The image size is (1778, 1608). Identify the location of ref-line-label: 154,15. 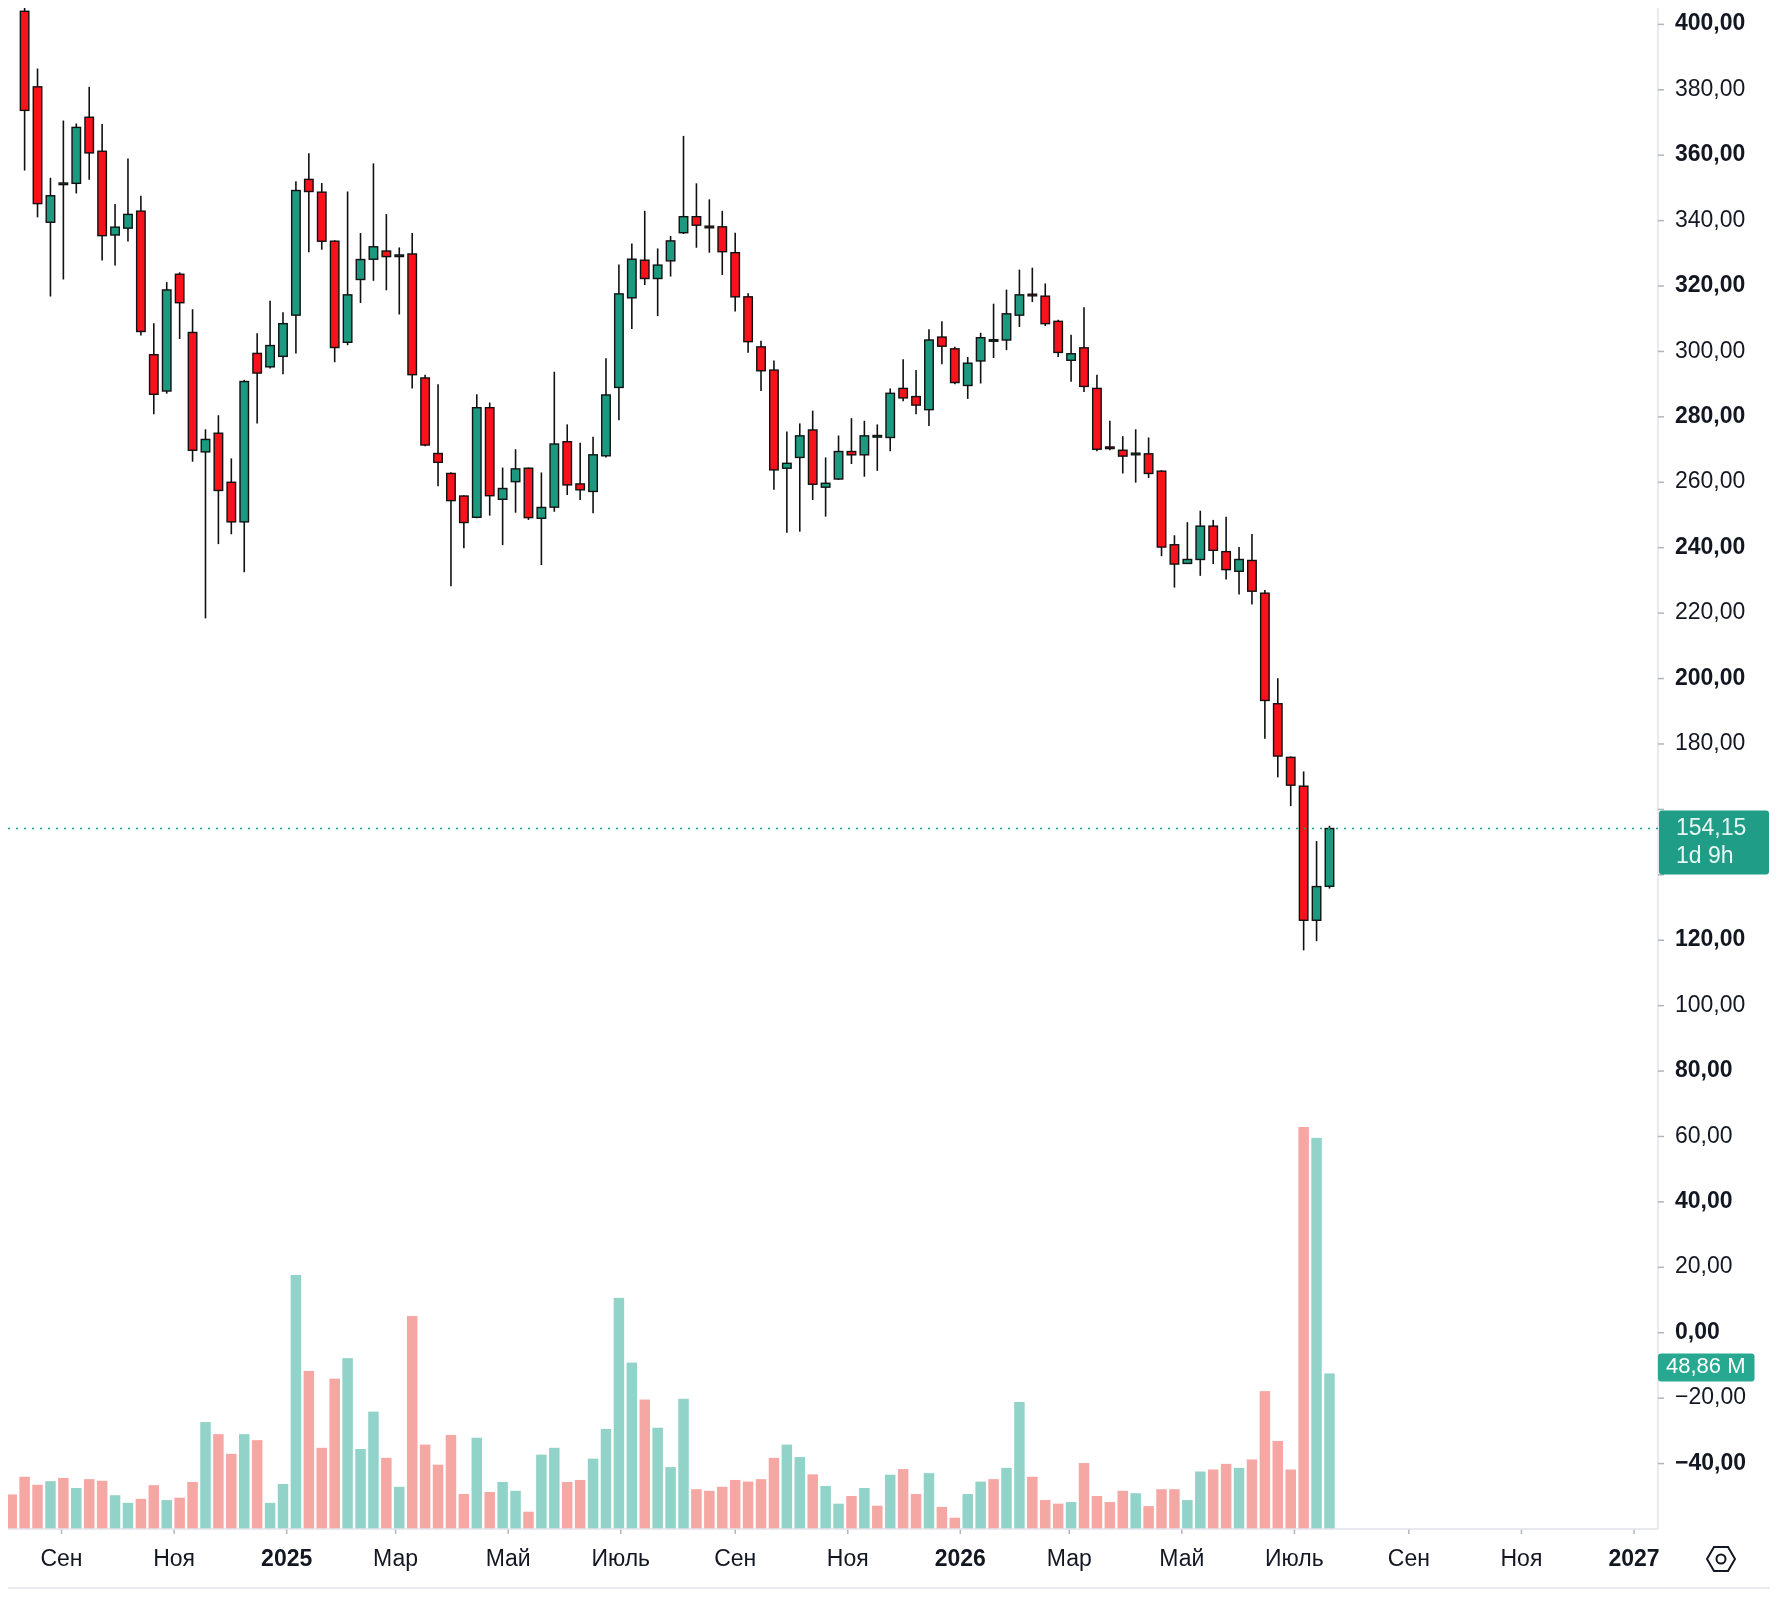
(1711, 826).